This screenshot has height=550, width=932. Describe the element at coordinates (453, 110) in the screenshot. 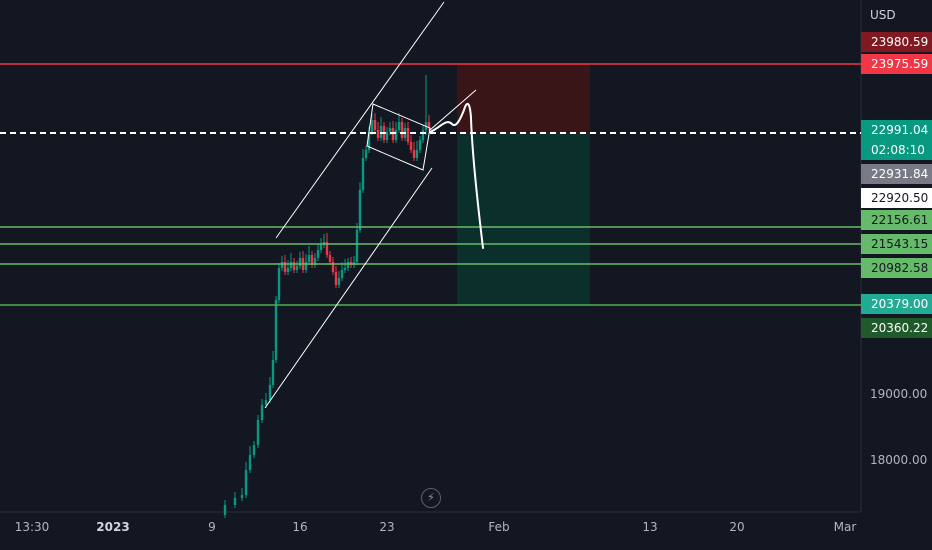

I see `flag-breakout-line` at that location.